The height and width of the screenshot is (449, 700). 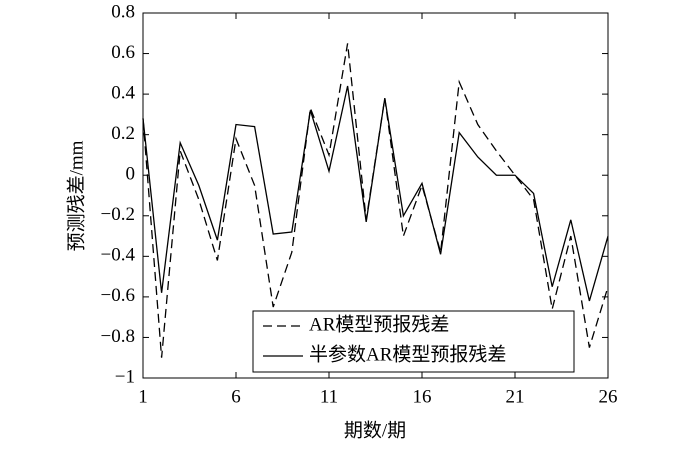 I want to click on x-tick-label: 26, so click(x=608, y=396).